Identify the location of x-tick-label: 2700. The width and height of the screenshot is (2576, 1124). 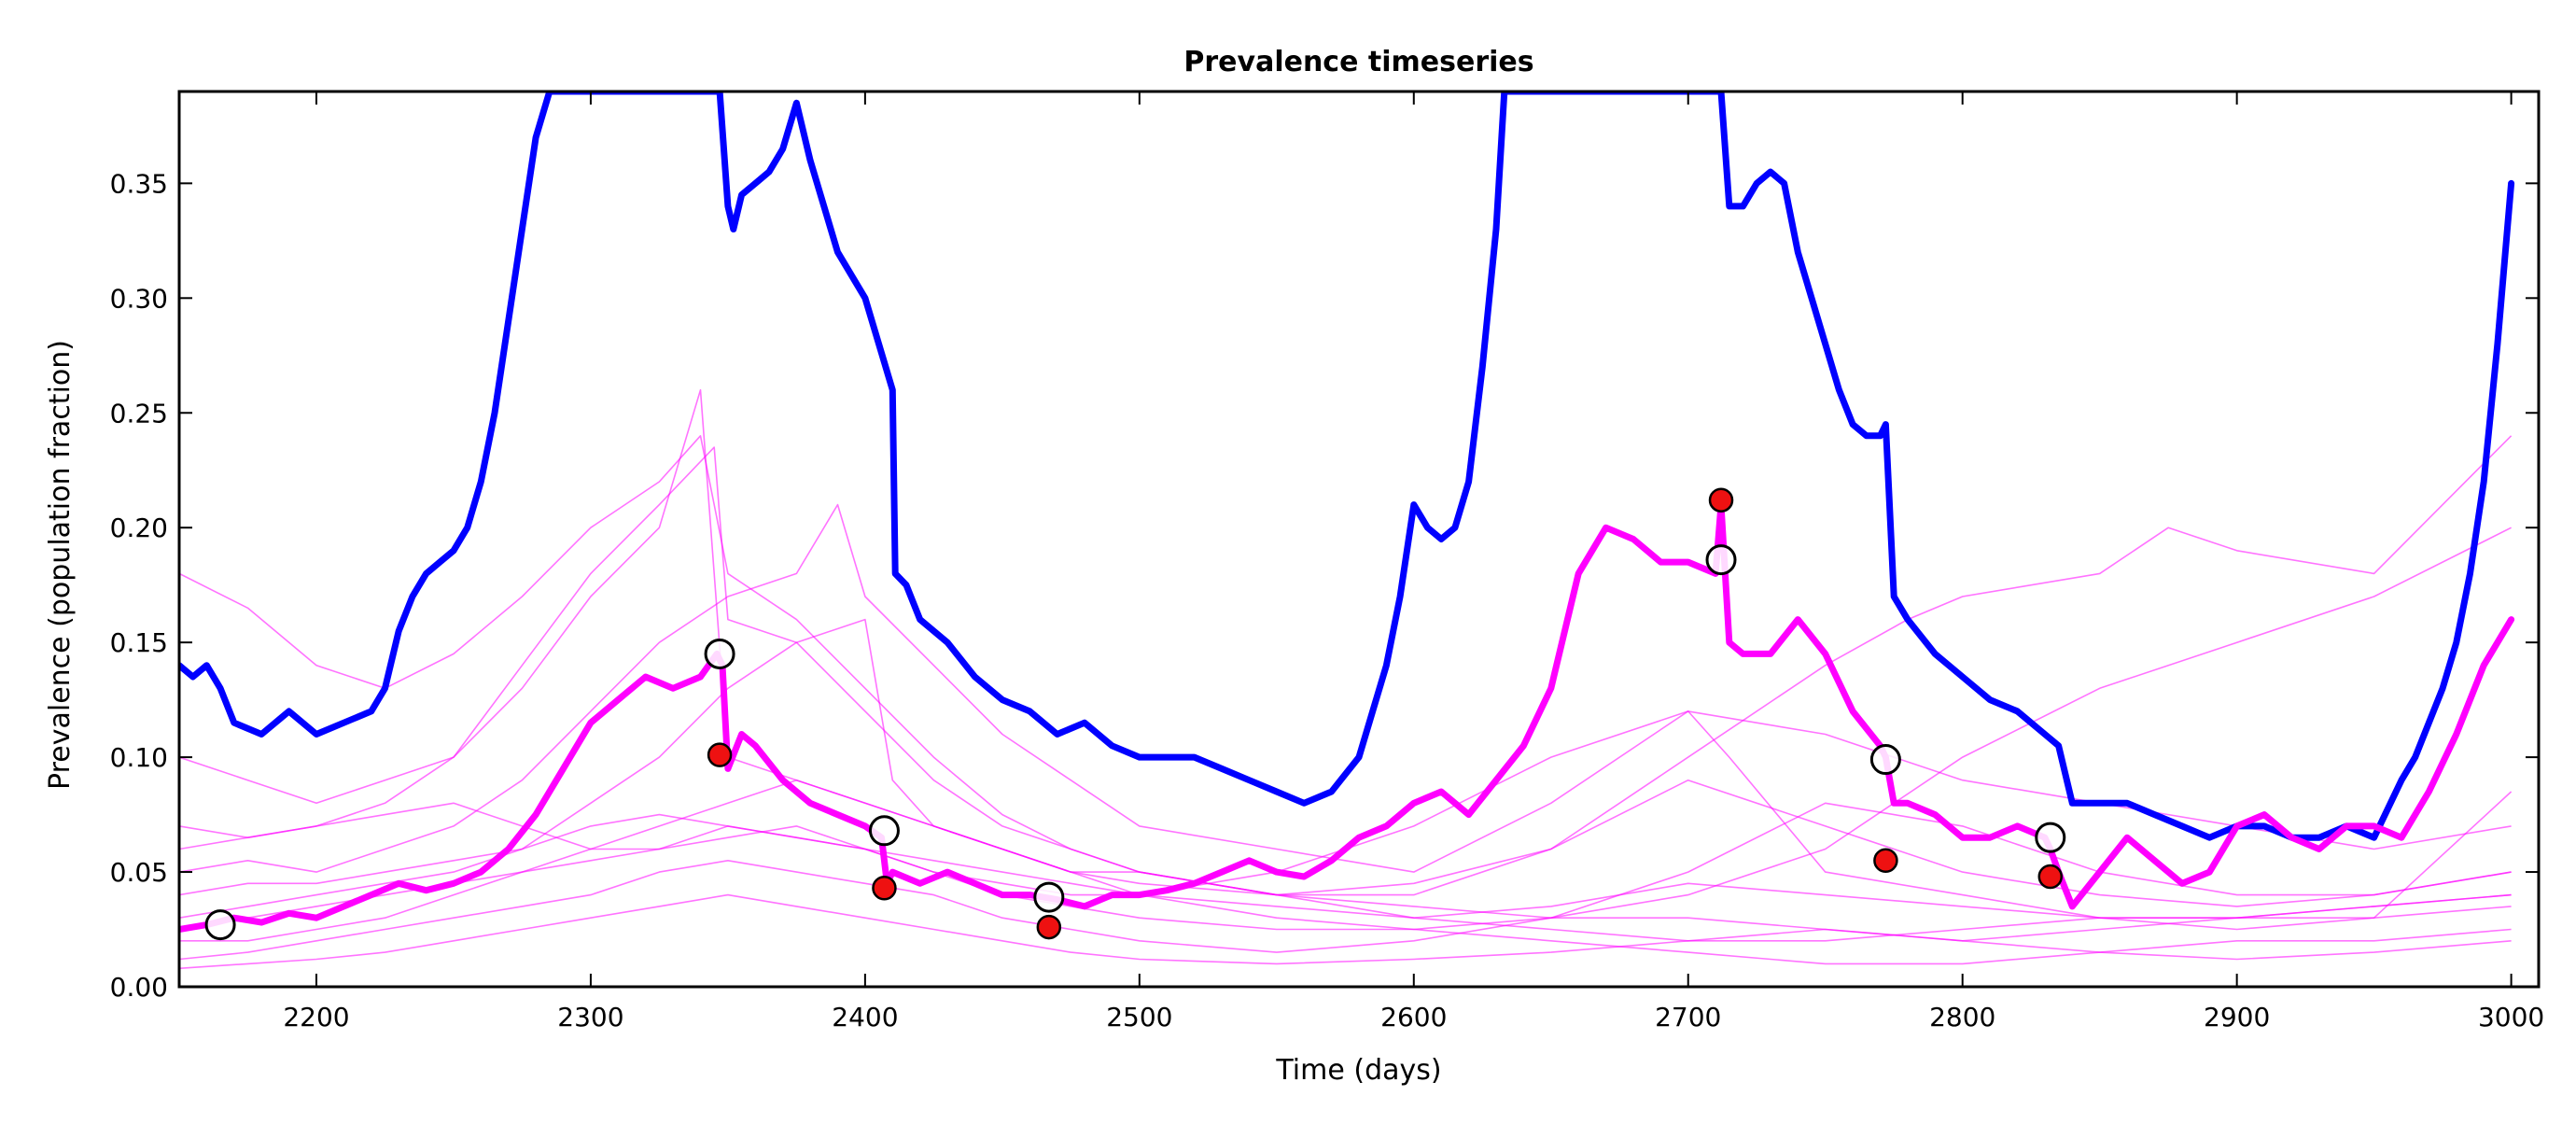
(1688, 1017).